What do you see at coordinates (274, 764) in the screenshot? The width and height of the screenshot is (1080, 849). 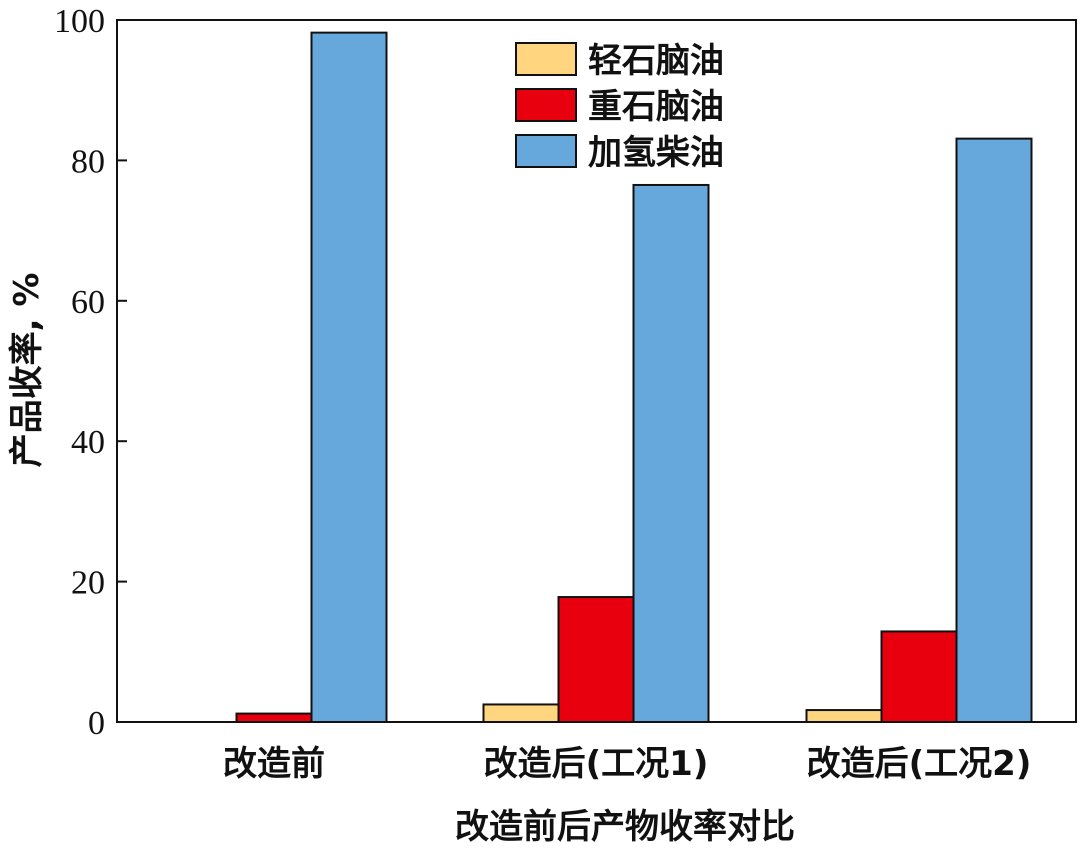 I see `x-tick-label: 改造前` at bounding box center [274, 764].